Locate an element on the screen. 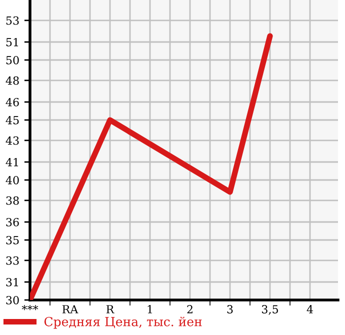 Image resolution: width=345 pixels, height=335 pixels. y-tick-label: 43 is located at coordinates (12, 140).